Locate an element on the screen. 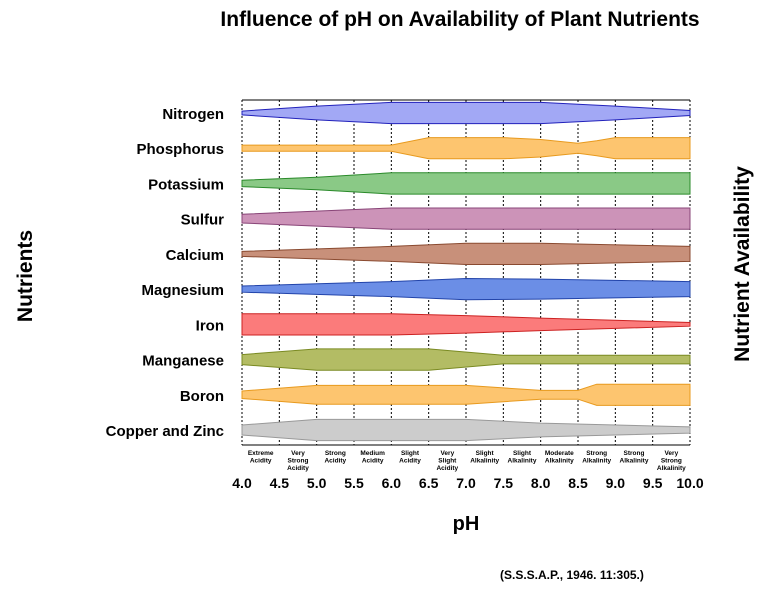 The height and width of the screenshot is (595, 769). x-tick-label: 7.0 is located at coordinates (466, 483).